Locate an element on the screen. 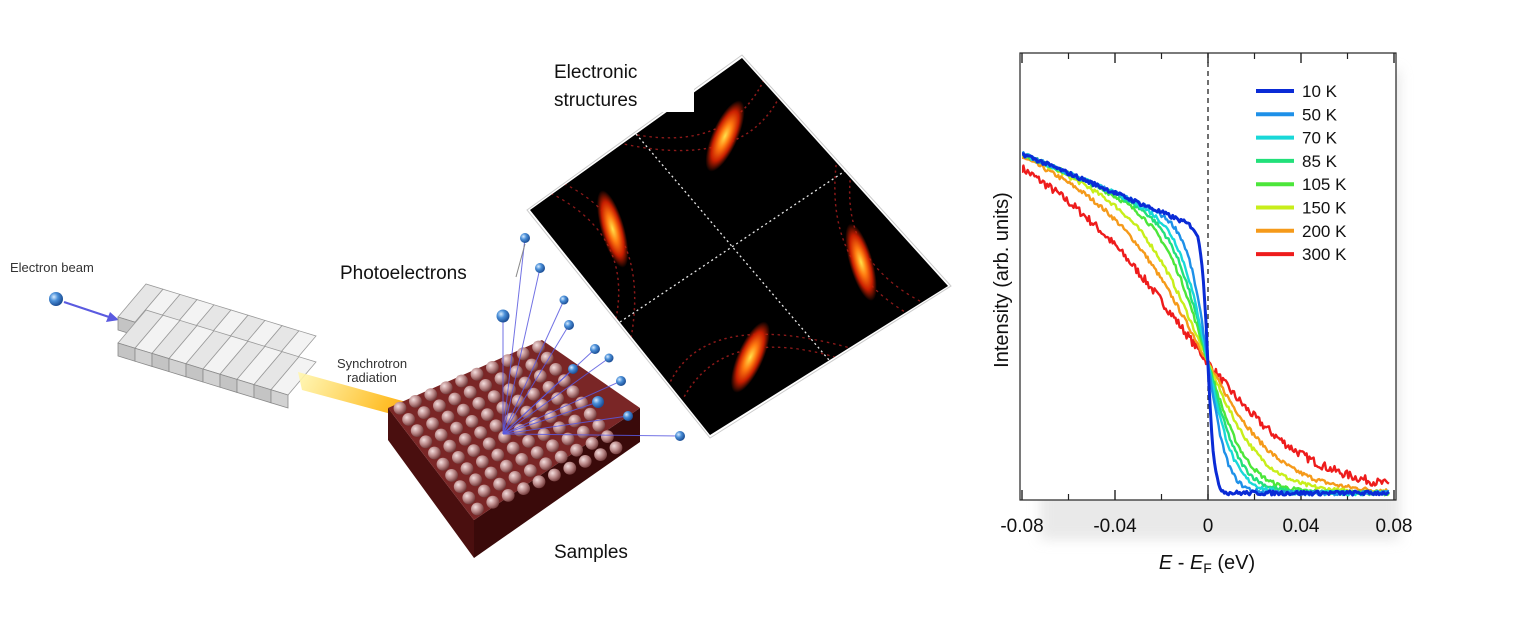 Image resolution: width=1516 pixels, height=644 pixels. sample-group: Samples is located at coordinates (514, 451).